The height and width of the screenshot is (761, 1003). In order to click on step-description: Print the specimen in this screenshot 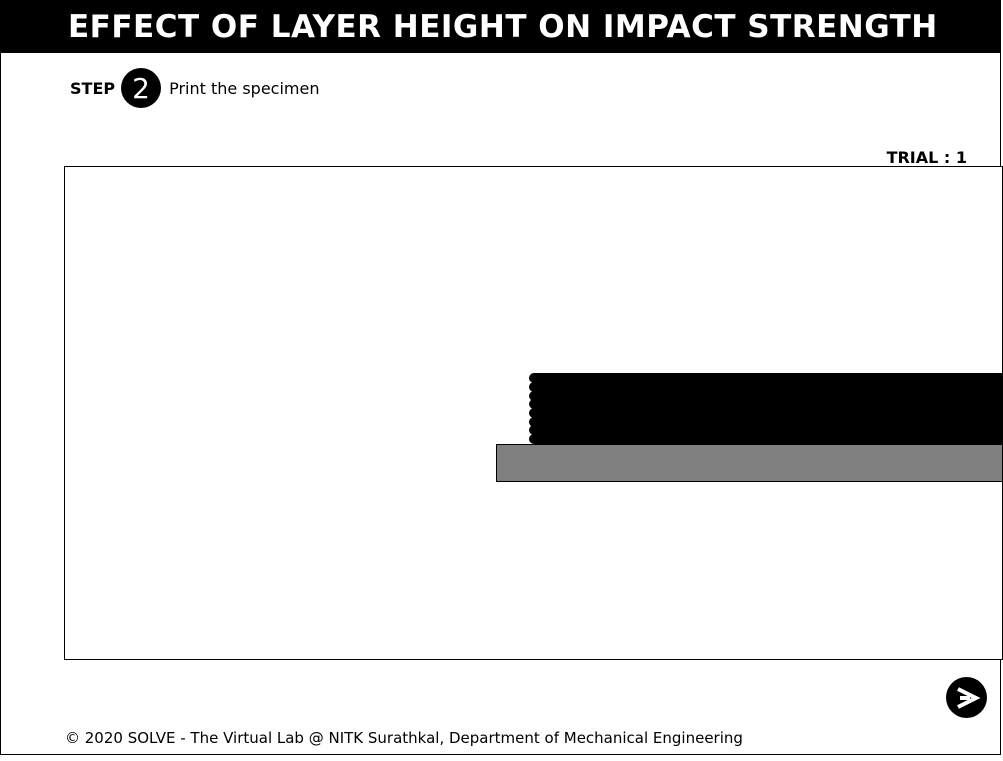, I will do `click(244, 88)`.